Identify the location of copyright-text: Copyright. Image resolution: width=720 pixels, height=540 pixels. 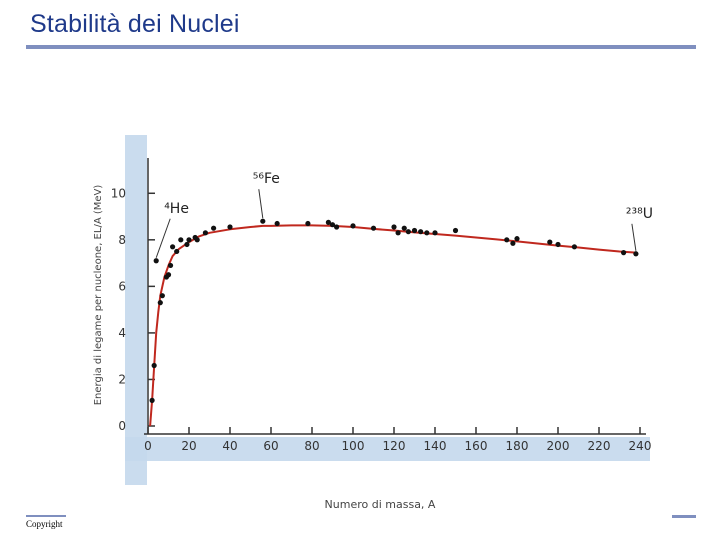
(44, 524).